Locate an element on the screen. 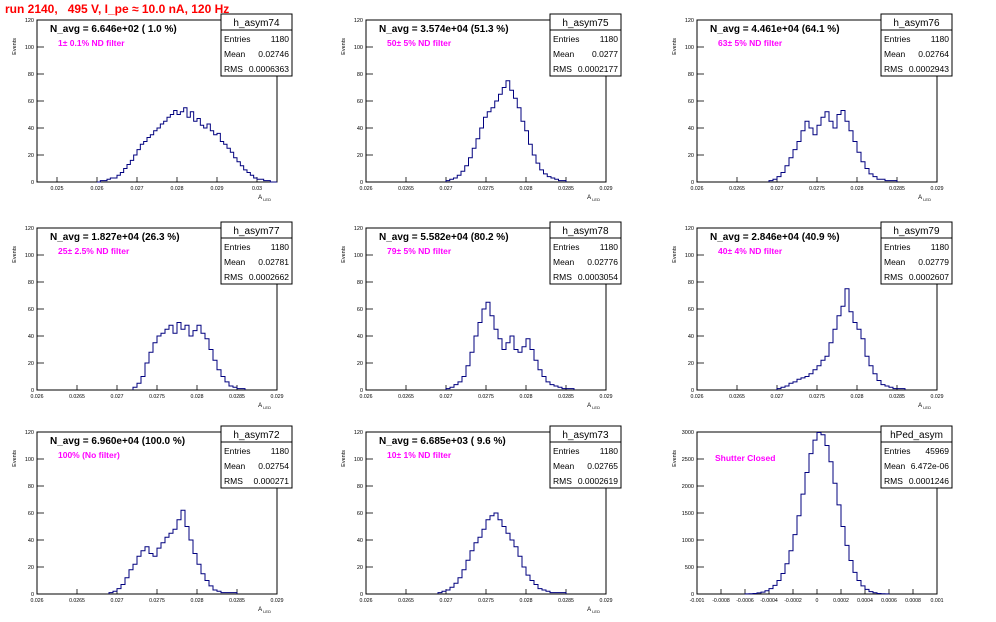 The image size is (996, 622). y-tick-label: 3000 is located at coordinates (688, 433).